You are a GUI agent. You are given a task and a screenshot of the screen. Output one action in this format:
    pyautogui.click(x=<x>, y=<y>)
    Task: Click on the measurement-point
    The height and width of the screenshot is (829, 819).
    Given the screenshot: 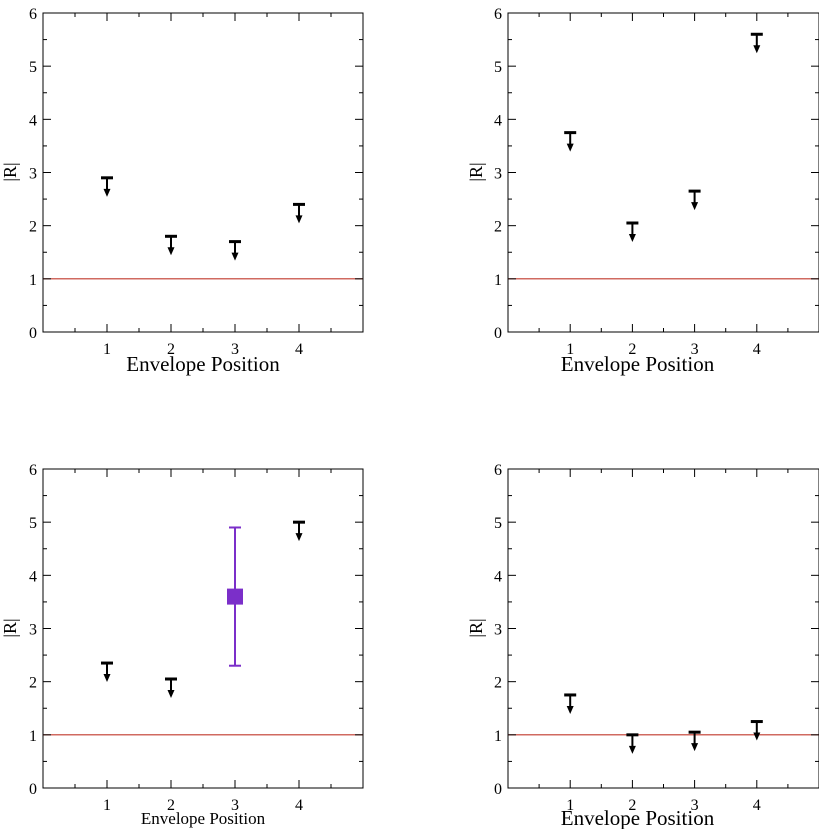 What is the action you would take?
    pyautogui.click(x=235, y=596)
    